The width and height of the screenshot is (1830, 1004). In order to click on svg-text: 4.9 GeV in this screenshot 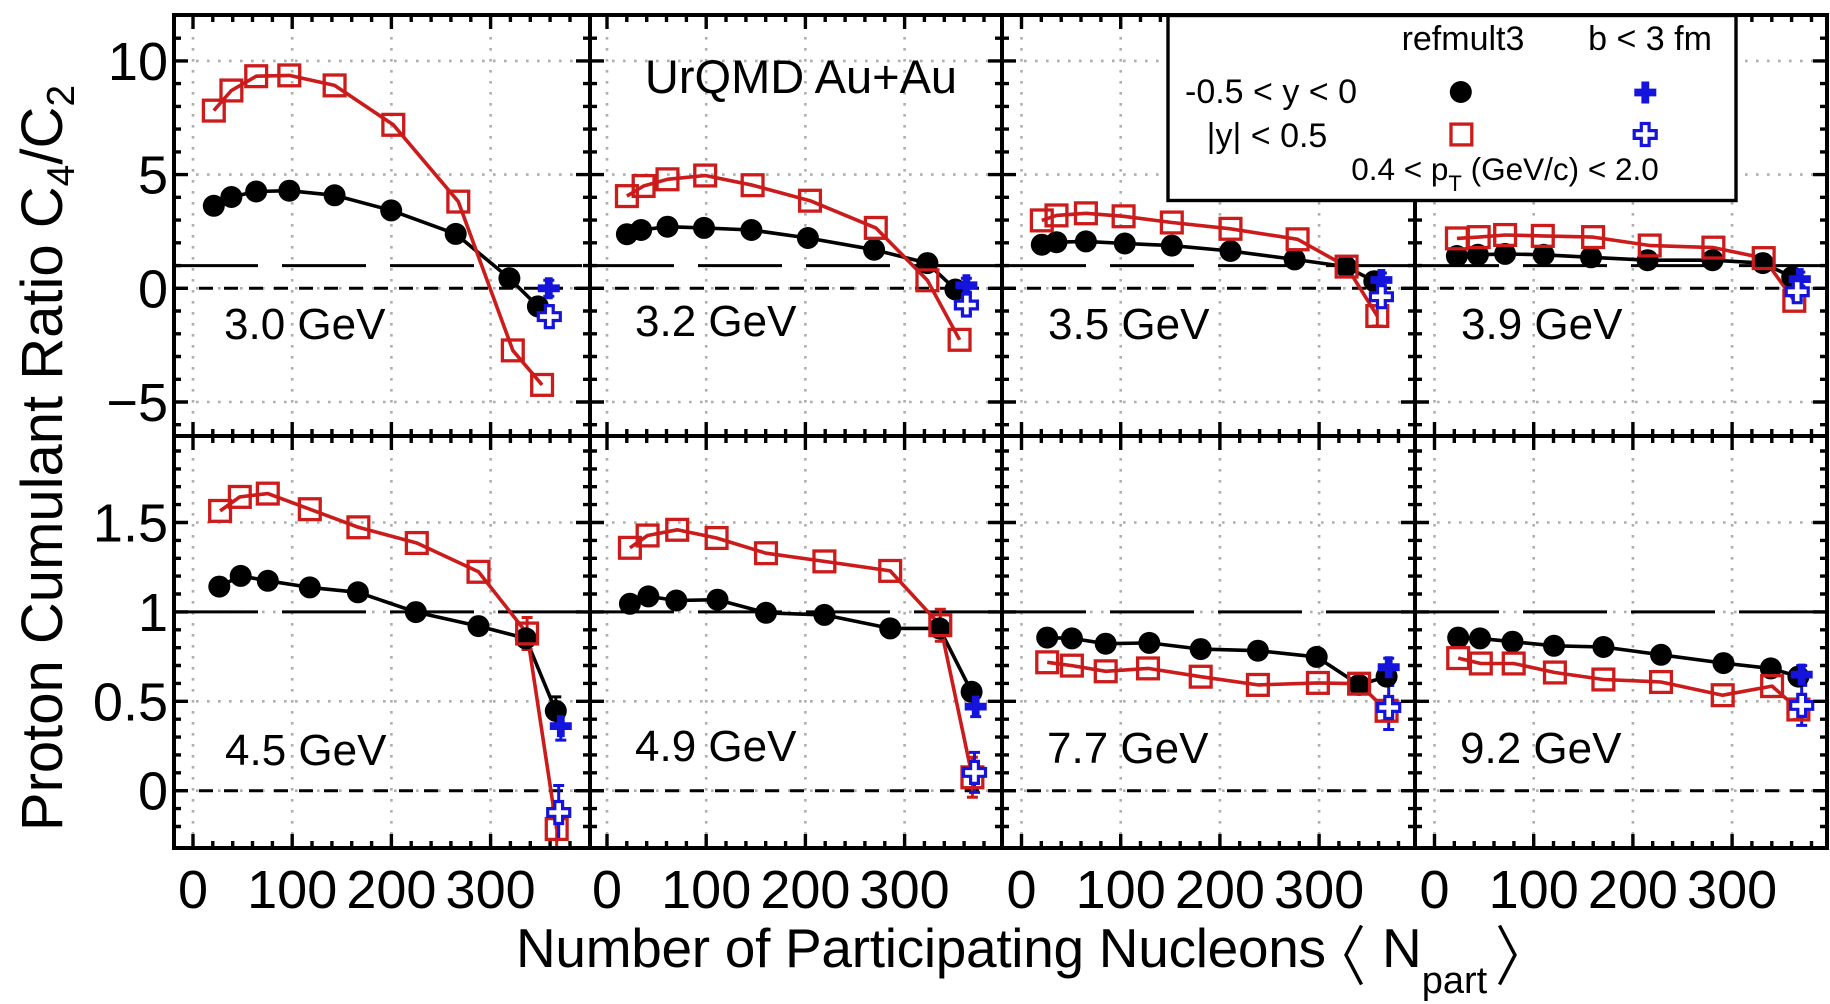, I will do `click(716, 746)`.